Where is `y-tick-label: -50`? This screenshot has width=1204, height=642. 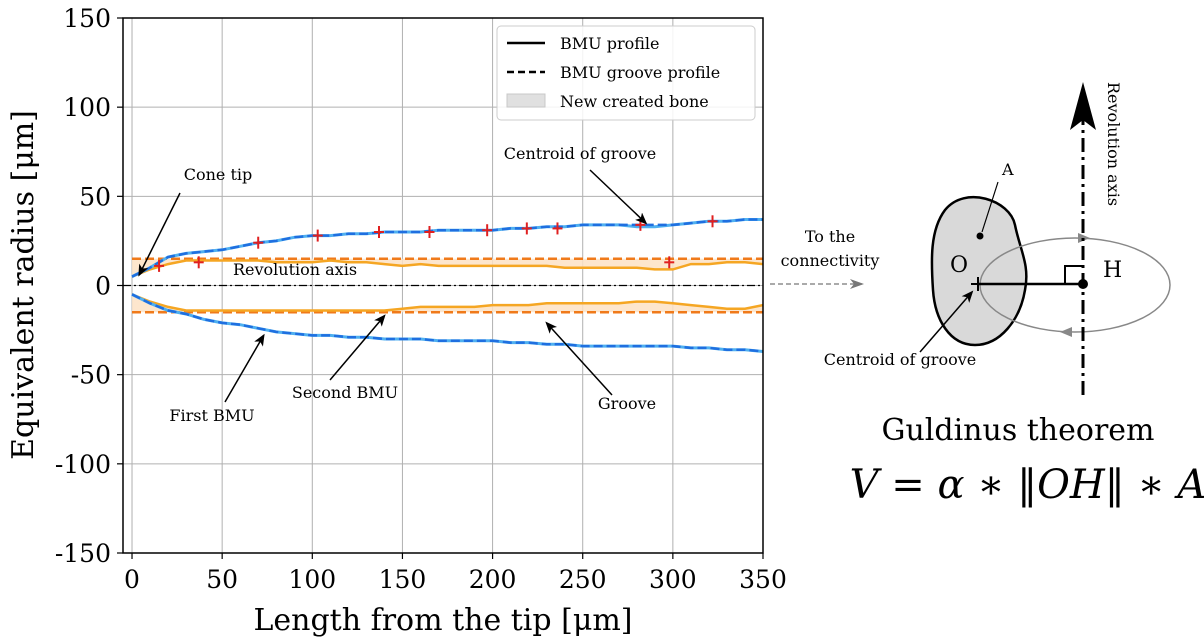 y-tick-label: -50 is located at coordinates (91, 375).